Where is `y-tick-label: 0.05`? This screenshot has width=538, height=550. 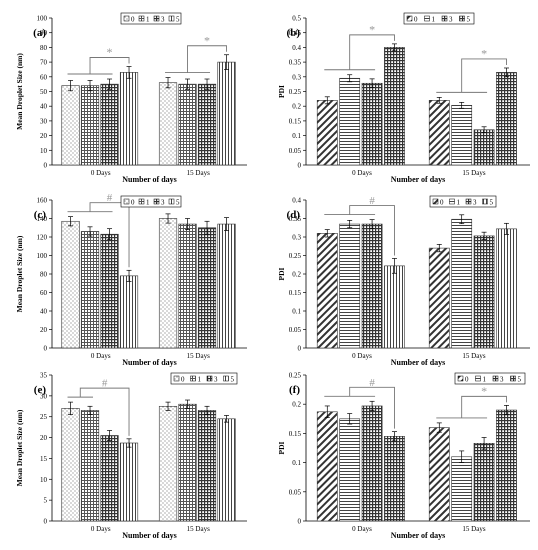
y-tick-label: 0.05 is located at coordinates (295, 151).